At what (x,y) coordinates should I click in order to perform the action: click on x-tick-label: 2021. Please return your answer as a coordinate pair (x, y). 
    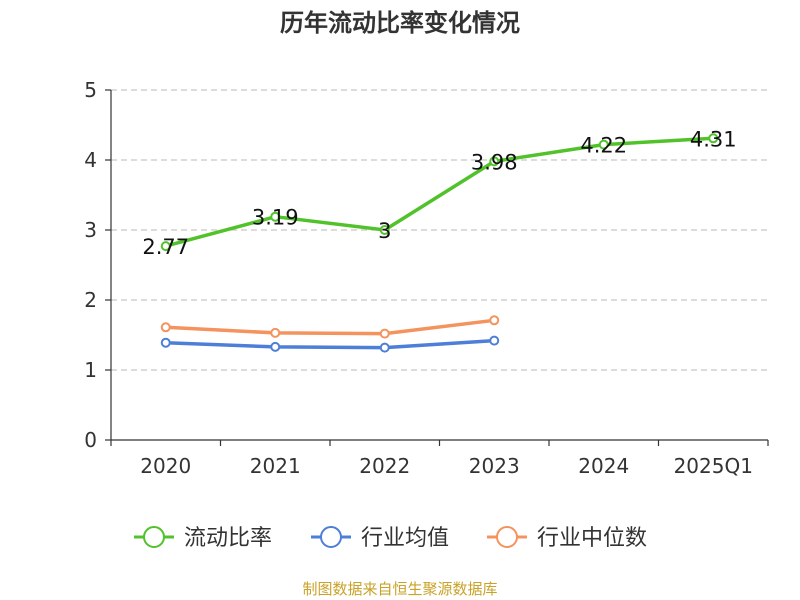
    Looking at the image, I should click on (275, 466).